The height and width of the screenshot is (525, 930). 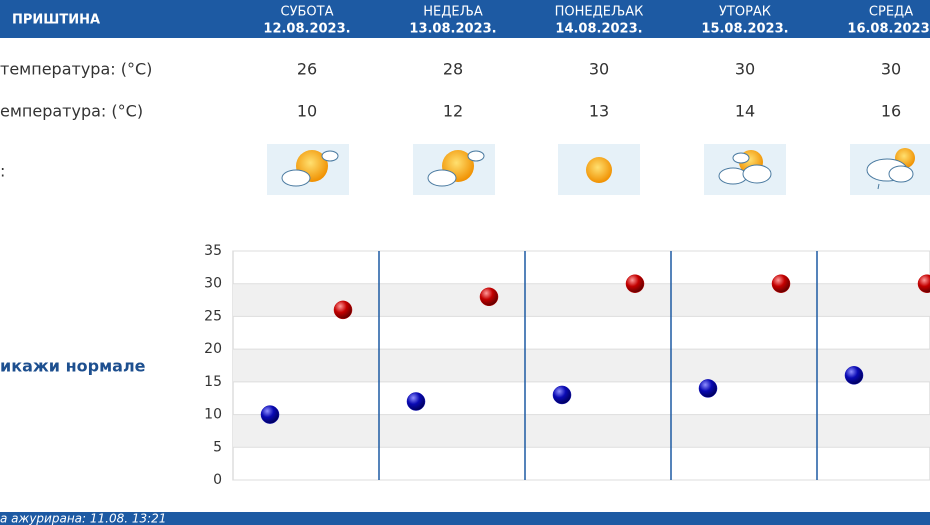 I want to click on y-tick-label: 5, so click(x=217, y=447).